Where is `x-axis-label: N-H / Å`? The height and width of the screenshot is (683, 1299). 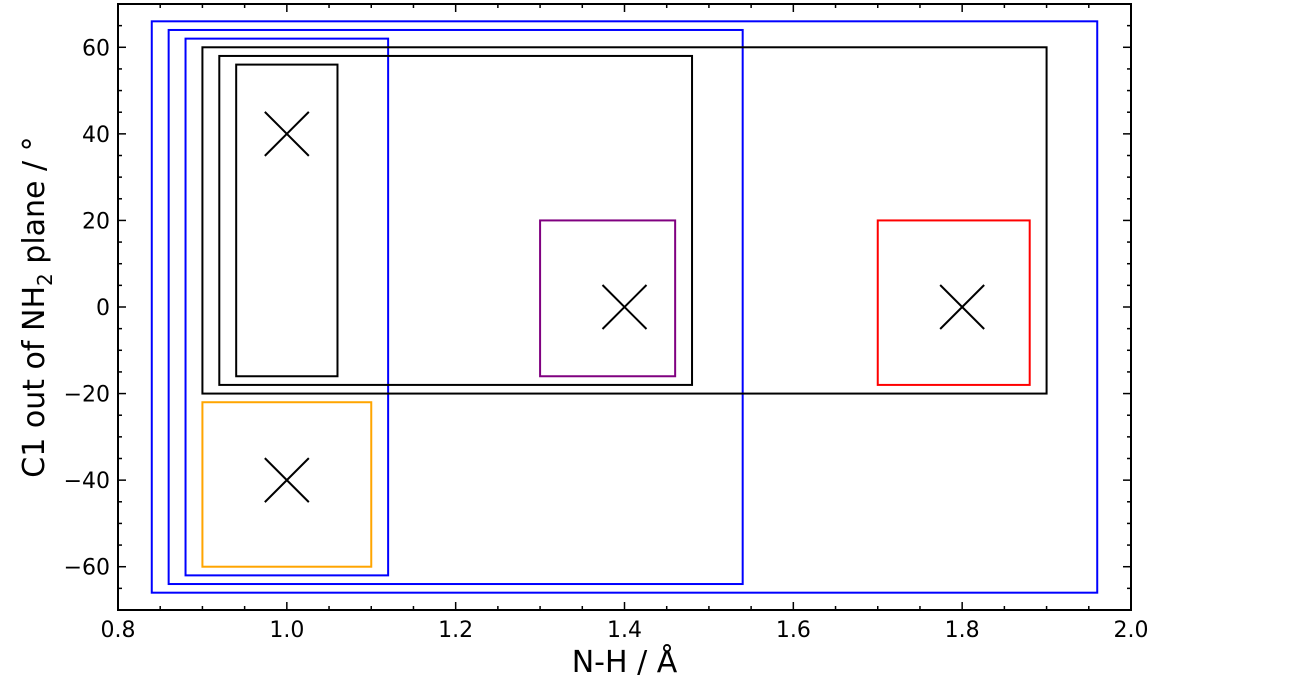
x-axis-label: N-H / Å is located at coordinates (625, 661).